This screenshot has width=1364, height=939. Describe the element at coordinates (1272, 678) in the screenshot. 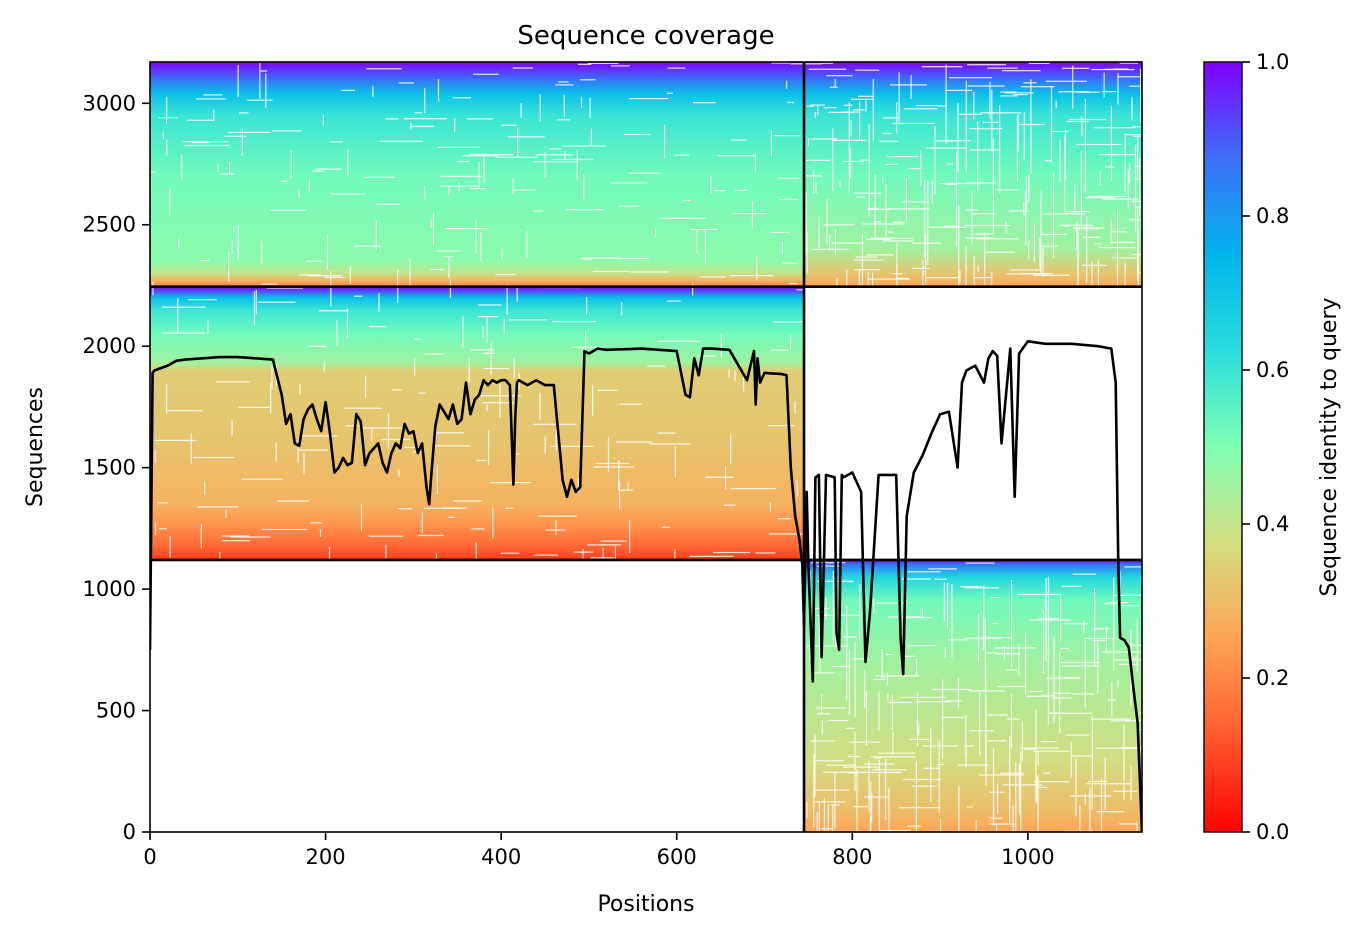

I see `colorbar-tick-label: 0.2` at that location.